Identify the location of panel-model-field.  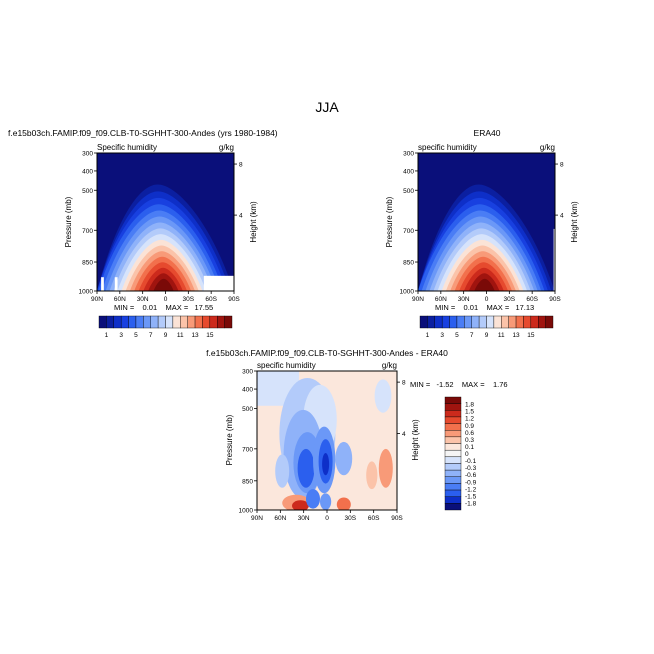
(165, 222).